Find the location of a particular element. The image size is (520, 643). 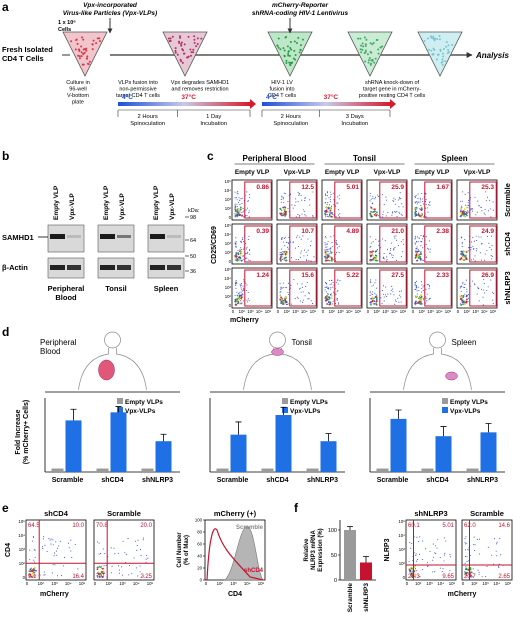

legend-swatch is located at coordinates (285, 401).